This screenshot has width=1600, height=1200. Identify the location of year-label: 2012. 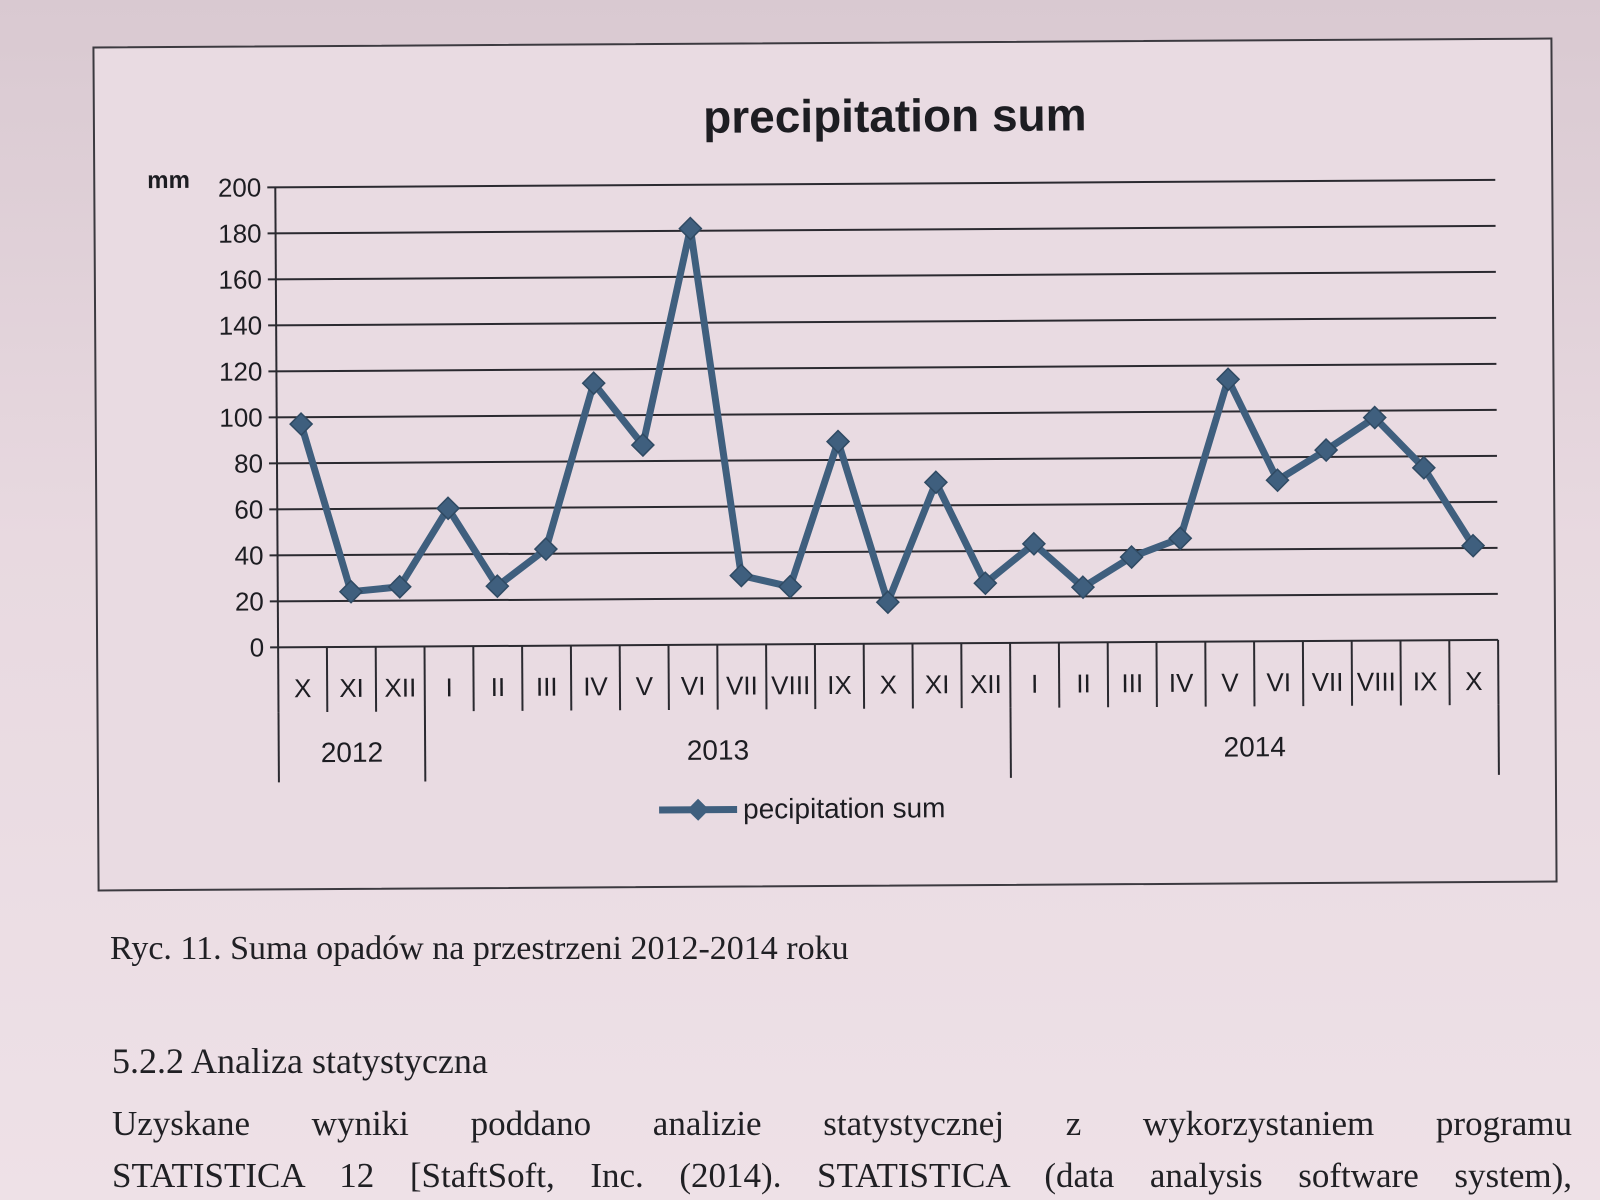
(352, 752).